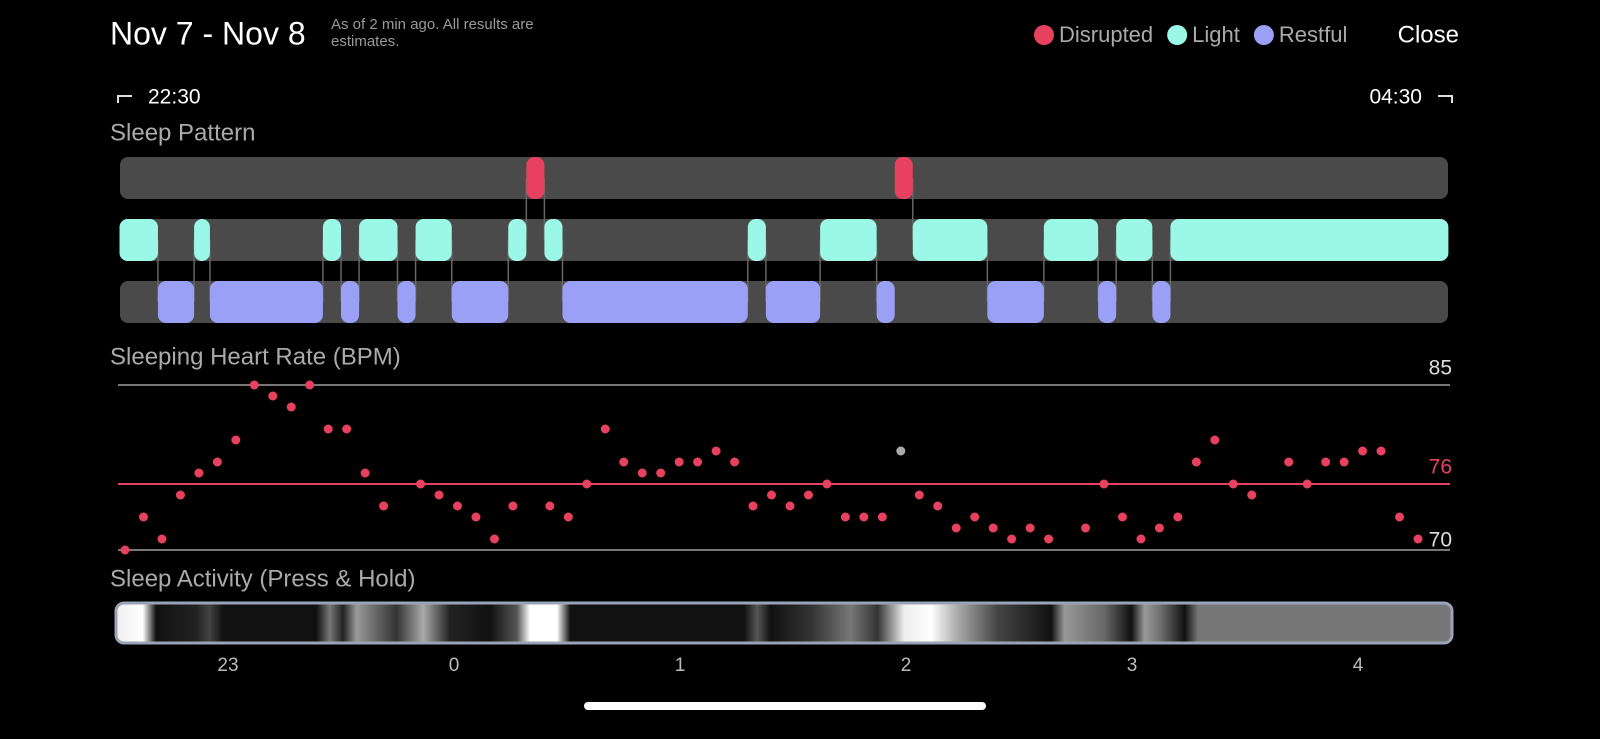  Describe the element at coordinates (227, 665) in the screenshot. I see `x-tick-label: 23` at that location.